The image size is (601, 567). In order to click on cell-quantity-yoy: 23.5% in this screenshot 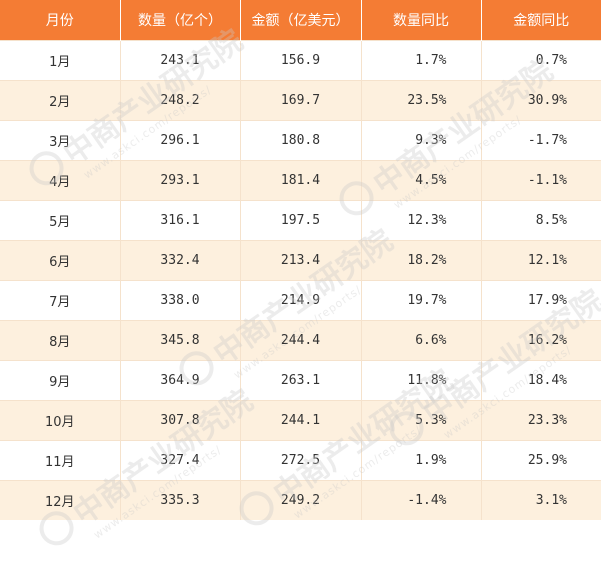, I will do `click(421, 99)`.